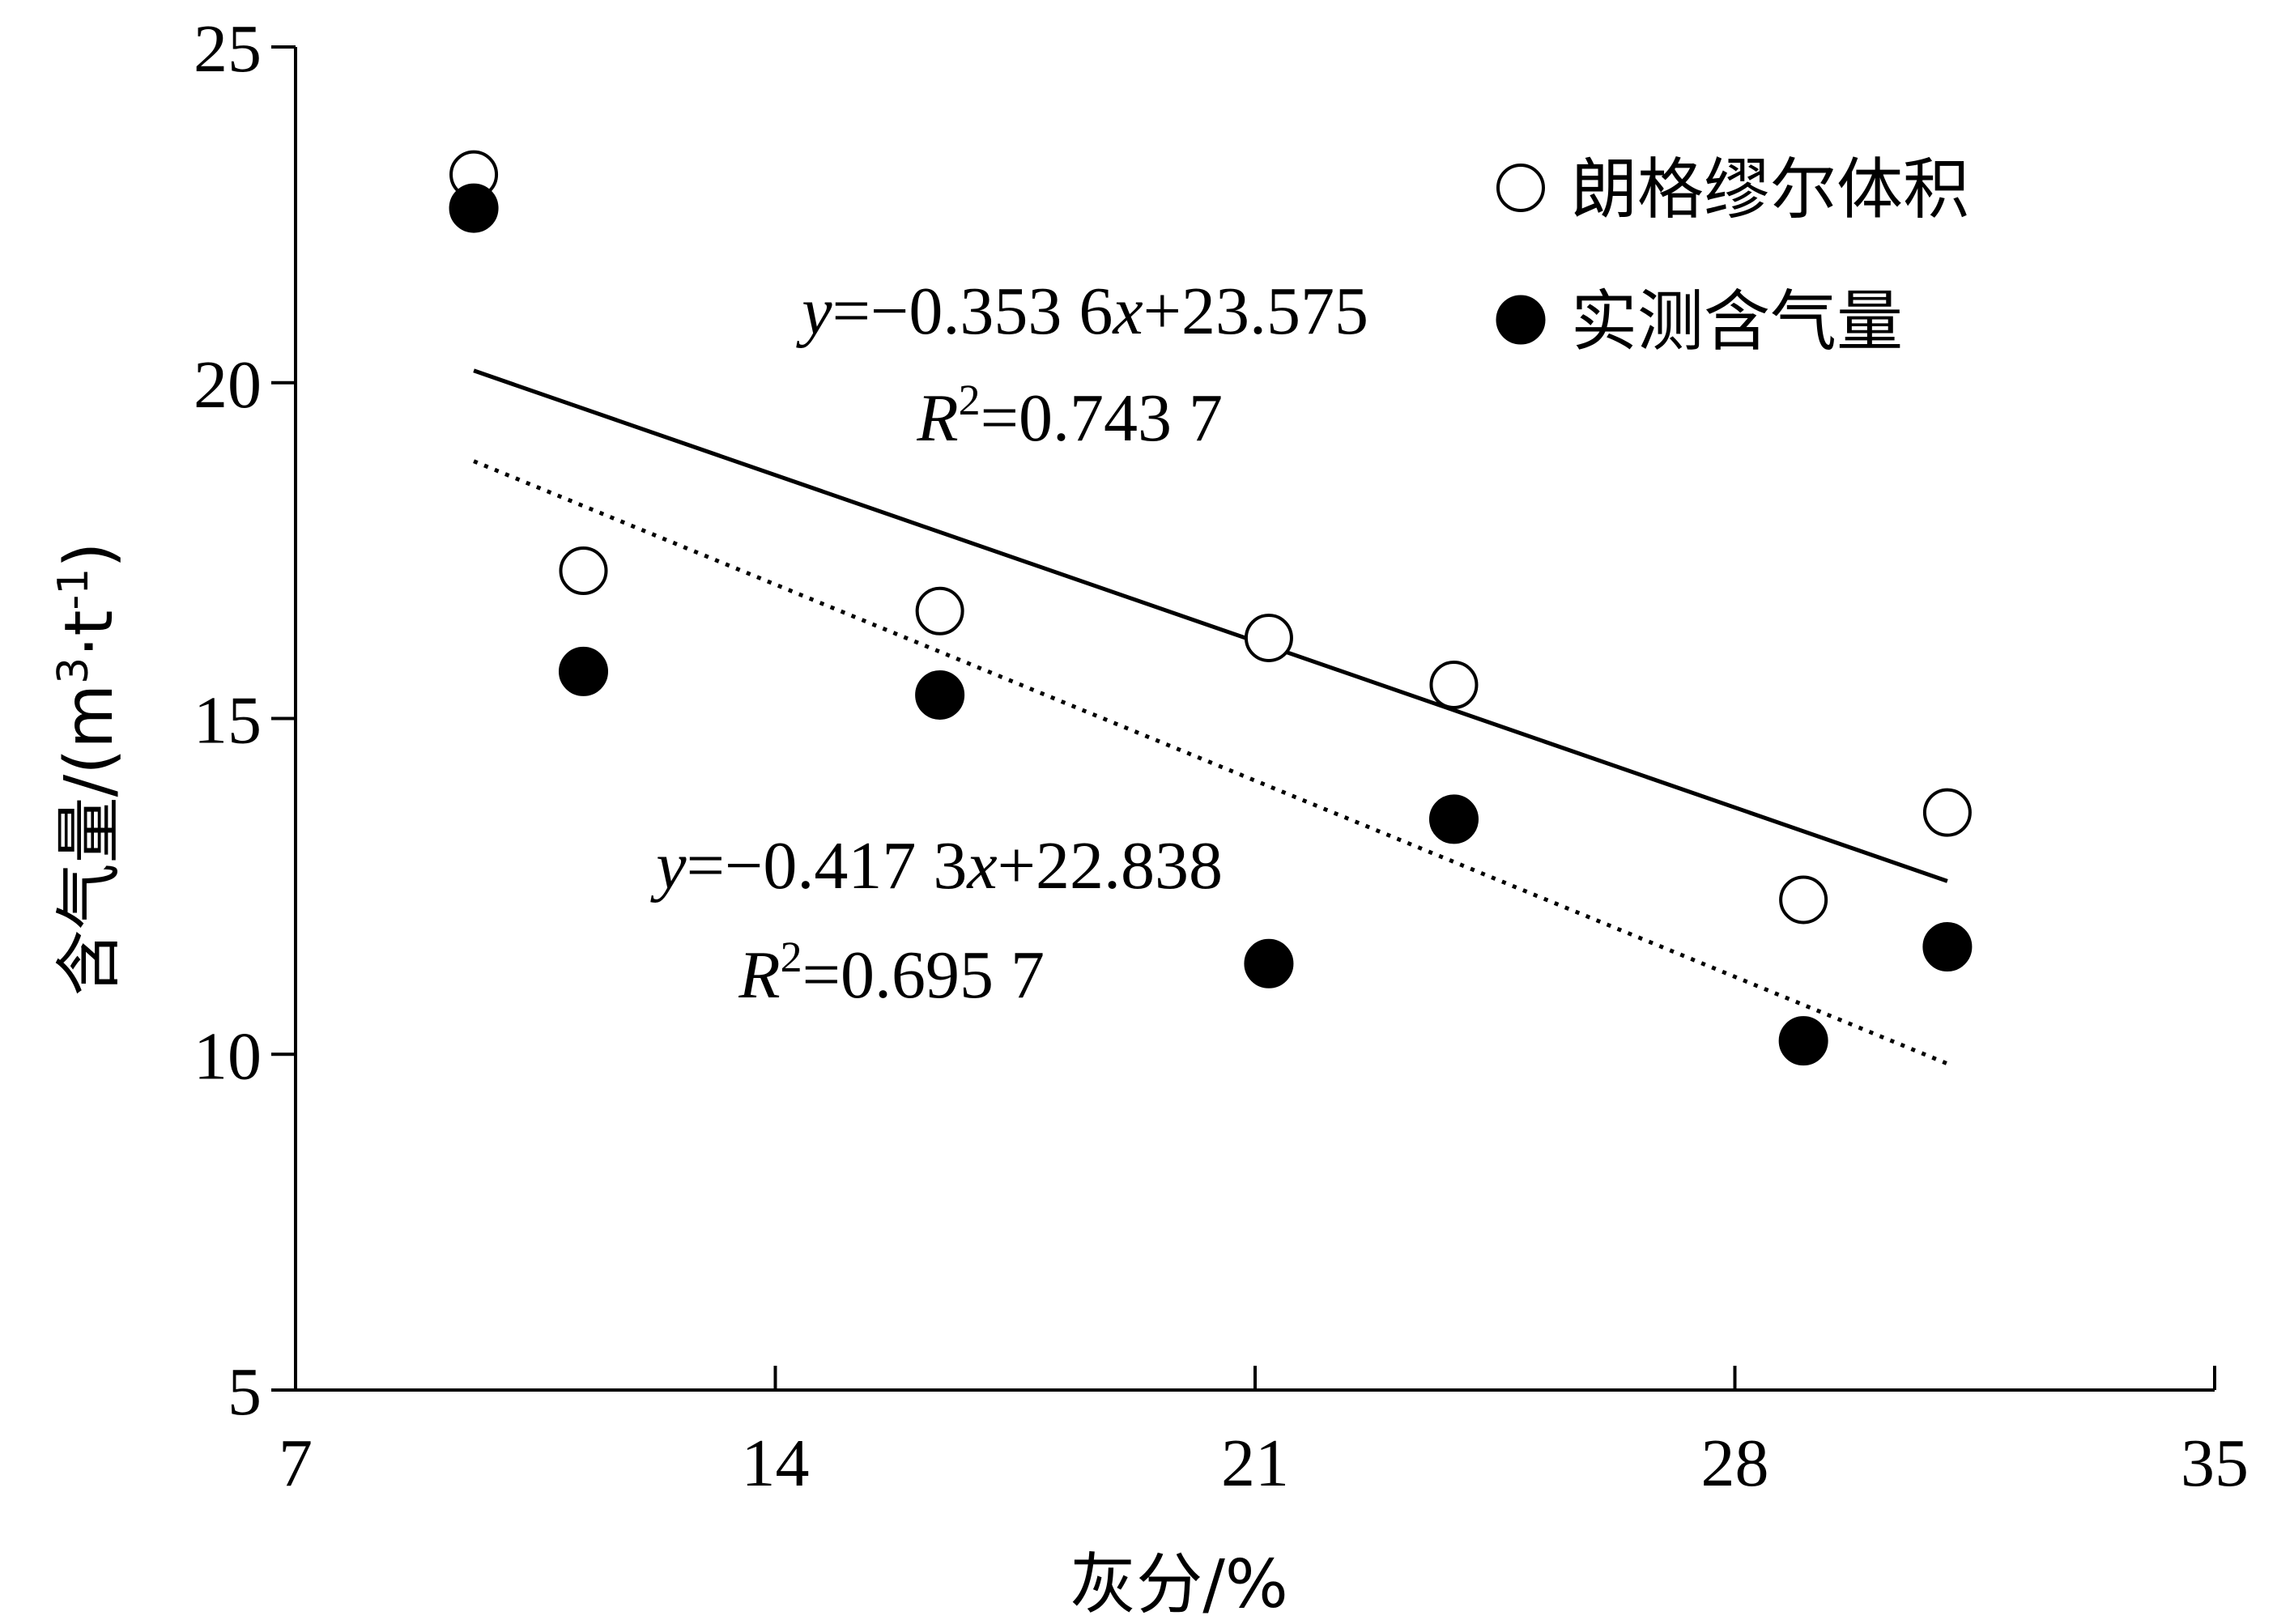 The height and width of the screenshot is (1624, 2277). Describe the element at coordinates (1733, 255) in the screenshot. I see `legend: 朗格缪尔体积 实测含气量` at that location.